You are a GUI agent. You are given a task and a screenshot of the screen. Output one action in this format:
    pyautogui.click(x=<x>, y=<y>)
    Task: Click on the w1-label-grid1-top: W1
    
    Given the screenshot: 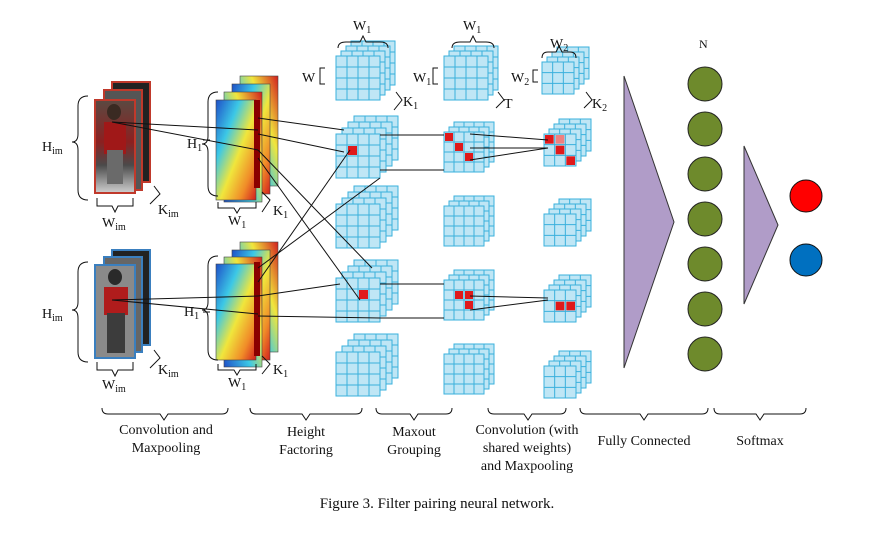 What is the action you would take?
    pyautogui.click(x=362, y=27)
    